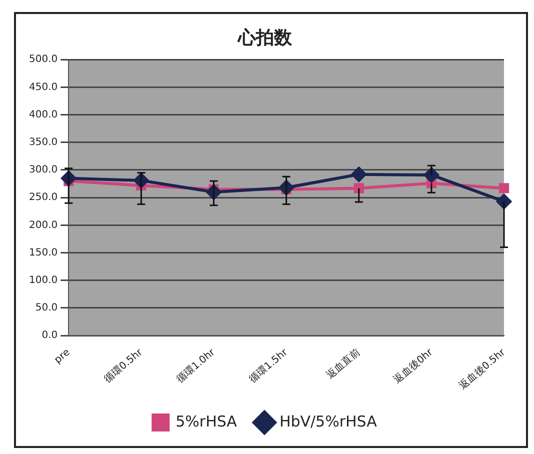 This screenshot has width=534, height=454. Describe the element at coordinates (43, 252) in the screenshot. I see `y-tick-label: 150.0` at that location.